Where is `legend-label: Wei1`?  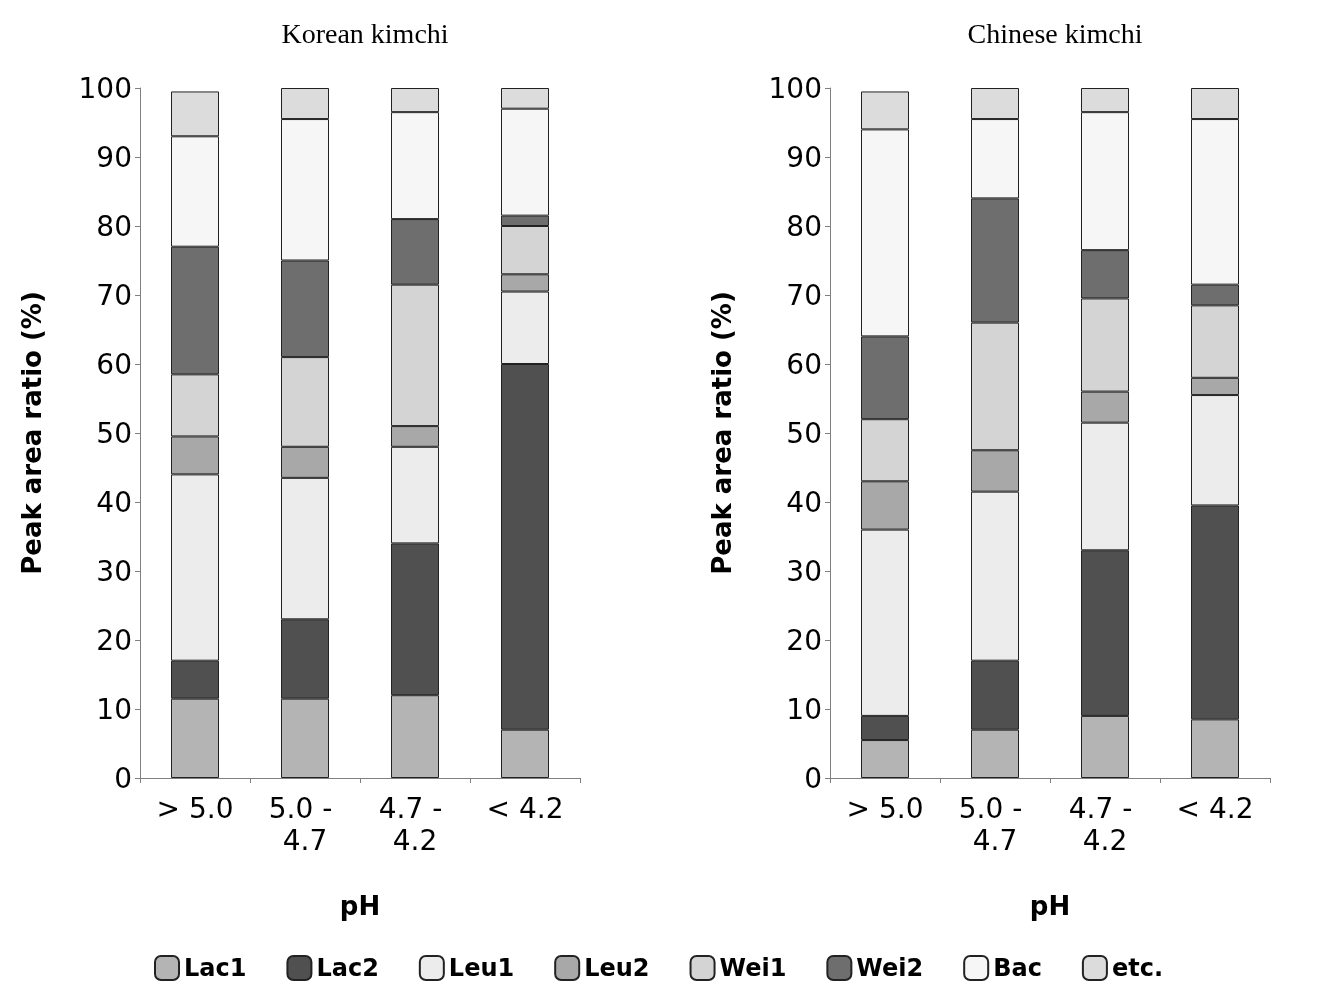 legend-label: Wei1 is located at coordinates (753, 968).